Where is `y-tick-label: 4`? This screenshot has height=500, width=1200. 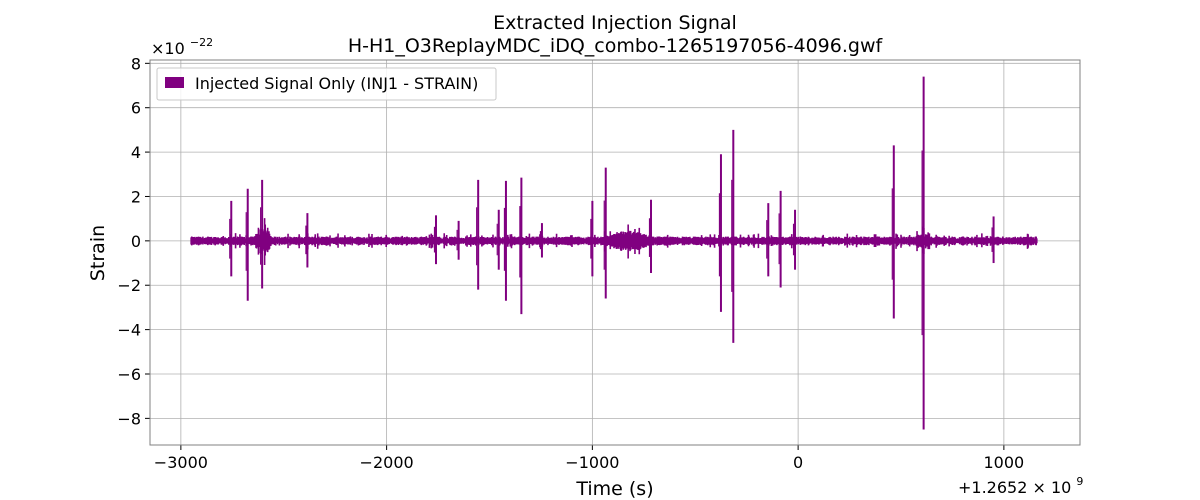
y-tick-label: 4 is located at coordinates (136, 152).